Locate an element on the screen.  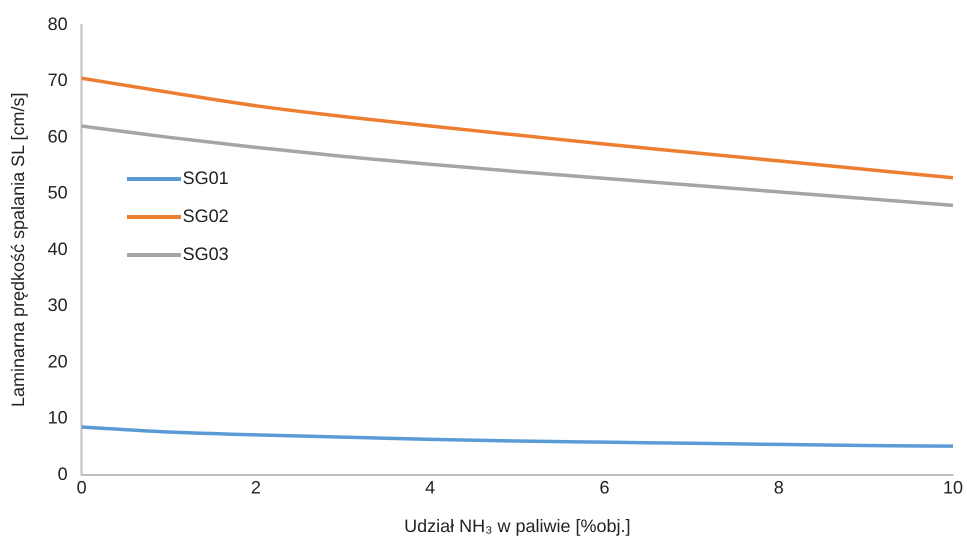
x-tick-label: 8 is located at coordinates (779, 488).